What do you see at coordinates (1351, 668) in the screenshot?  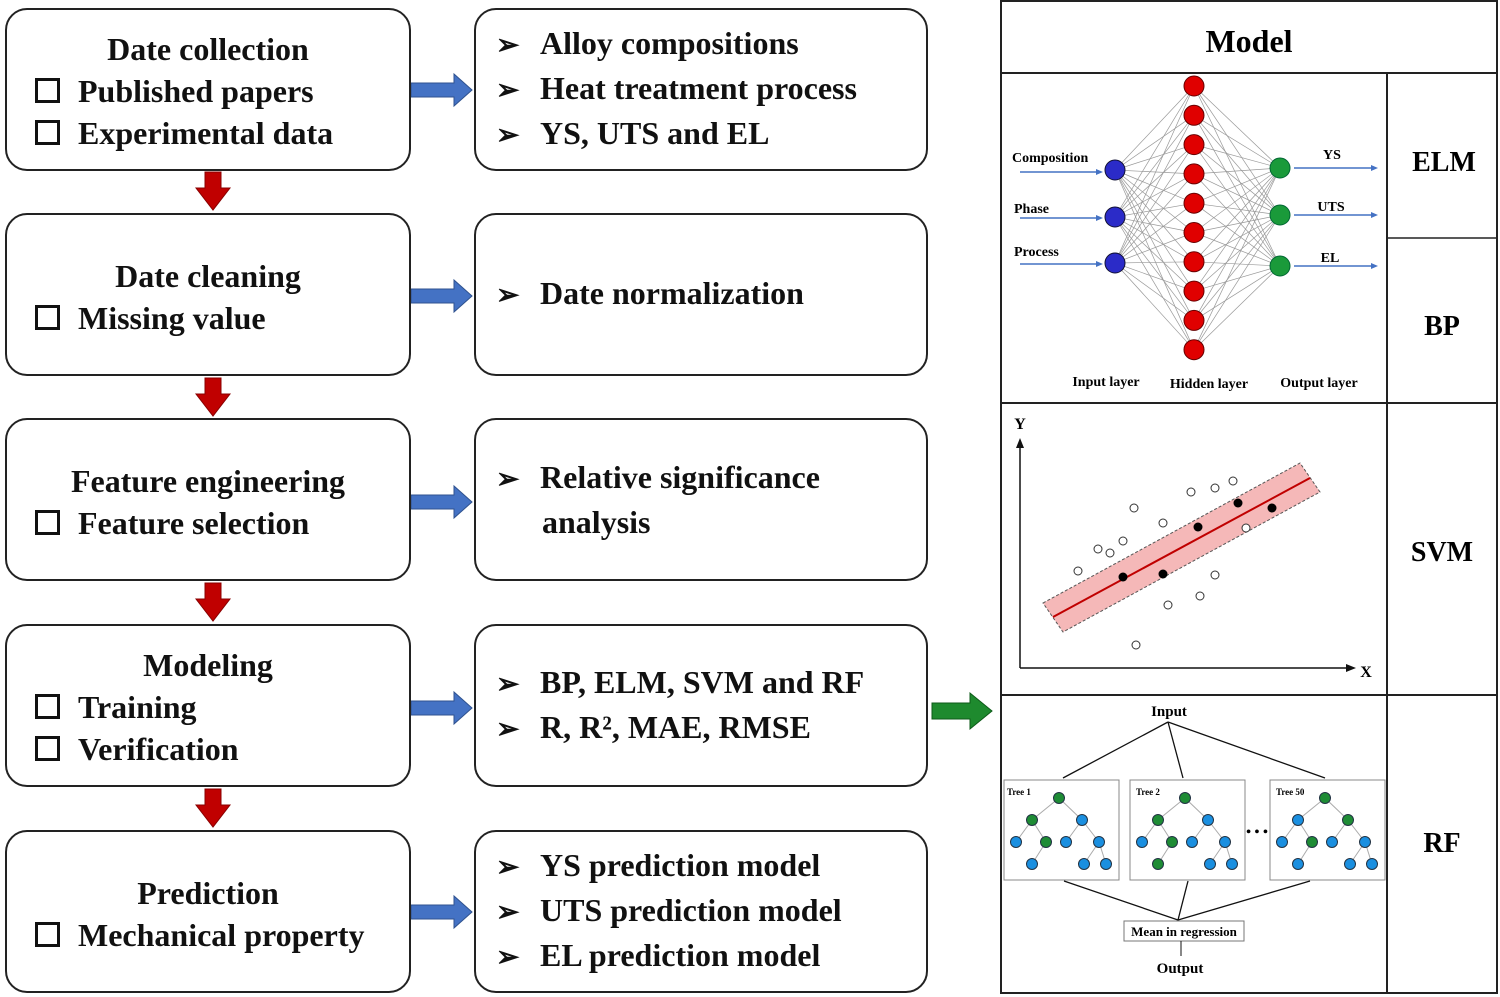 I see `x-axis-arrowhead` at bounding box center [1351, 668].